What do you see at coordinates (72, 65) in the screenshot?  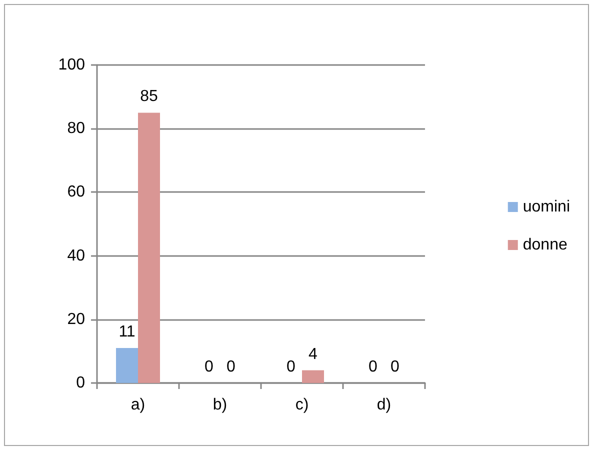 I see `y-tick-label: 100` at bounding box center [72, 65].